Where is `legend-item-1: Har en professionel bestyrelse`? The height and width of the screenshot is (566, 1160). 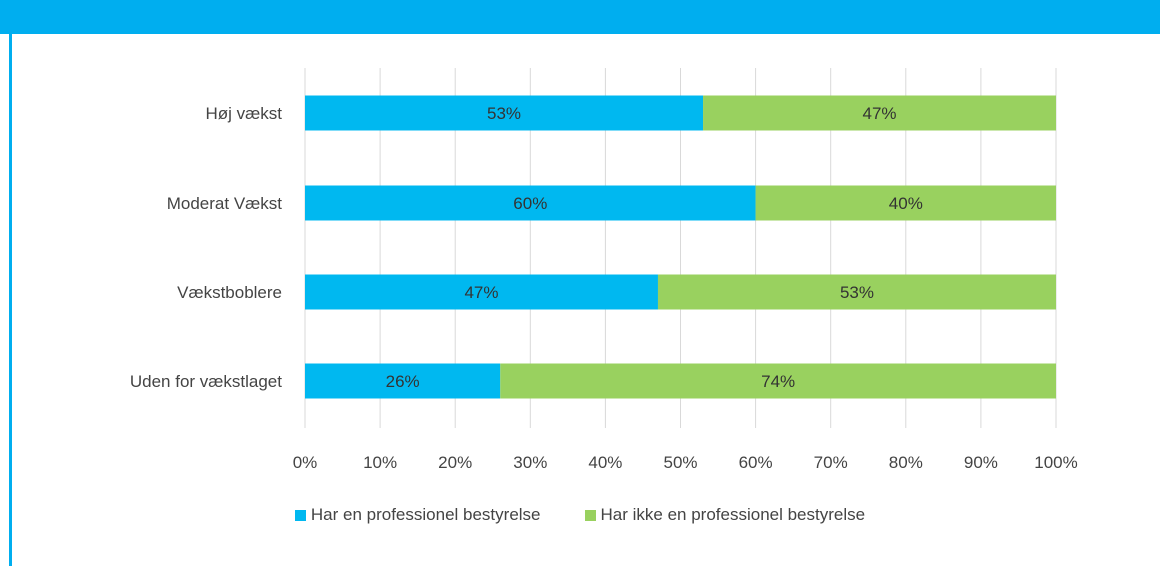
legend-item-1: Har en professionel bestyrelse is located at coordinates (417, 515).